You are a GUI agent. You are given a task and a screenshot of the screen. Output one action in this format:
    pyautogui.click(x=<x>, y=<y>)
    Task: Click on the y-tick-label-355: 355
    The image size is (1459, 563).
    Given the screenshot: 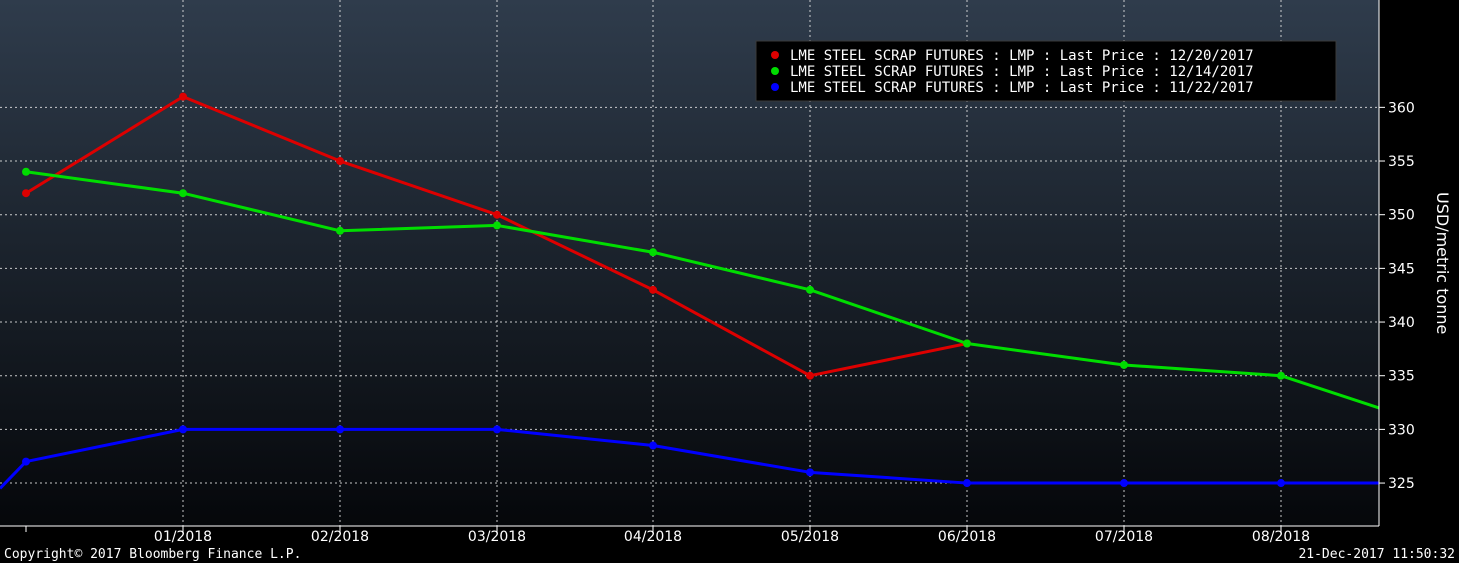 What is the action you would take?
    pyautogui.click(x=1401, y=162)
    